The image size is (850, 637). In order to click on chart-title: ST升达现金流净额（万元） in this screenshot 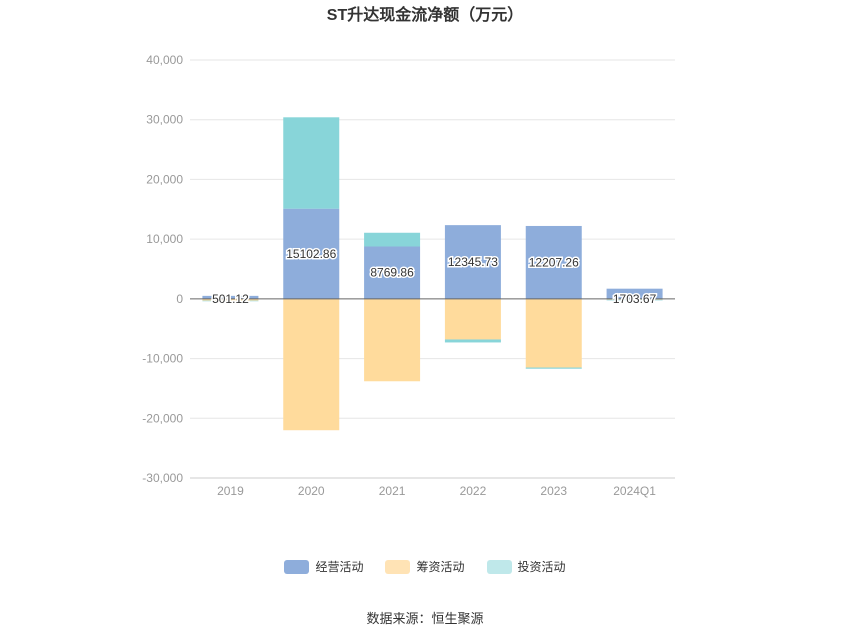, I will do `click(425, 14)`.